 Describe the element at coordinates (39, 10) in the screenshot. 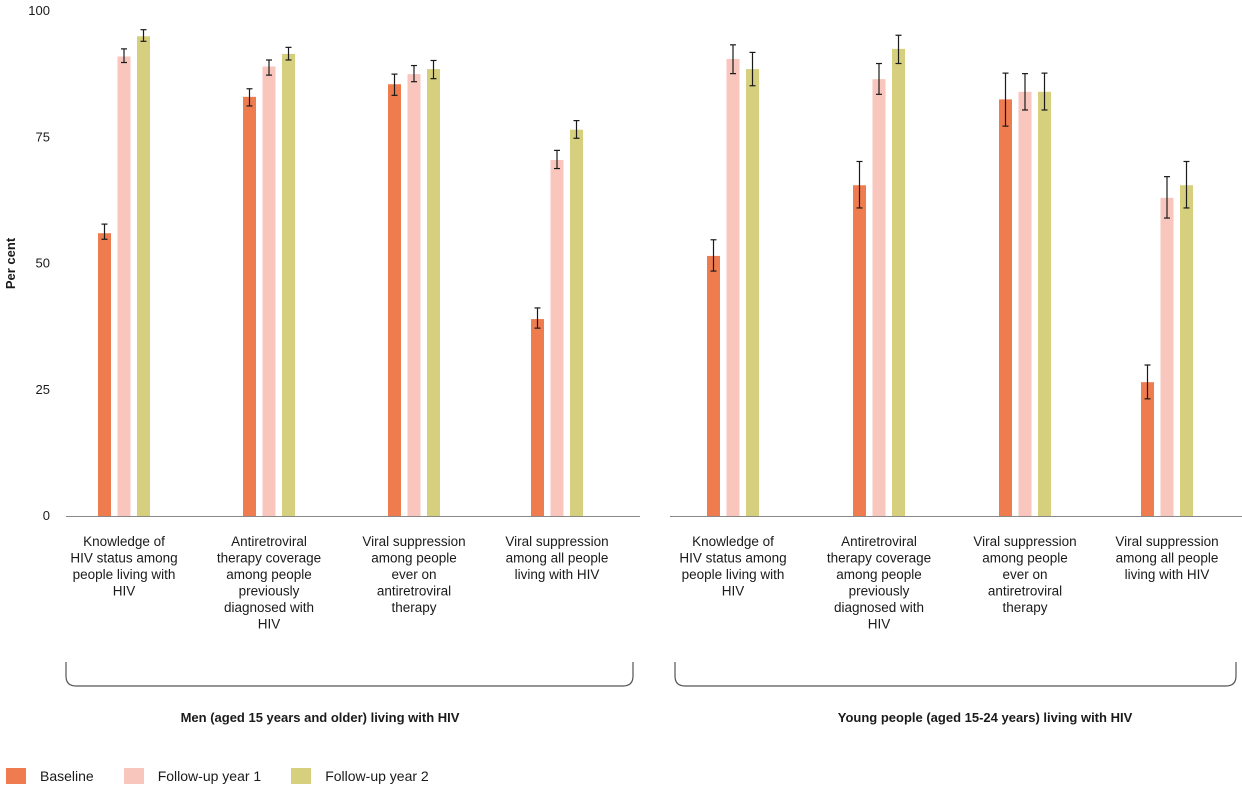

I see `y-tick-label: 100` at that location.